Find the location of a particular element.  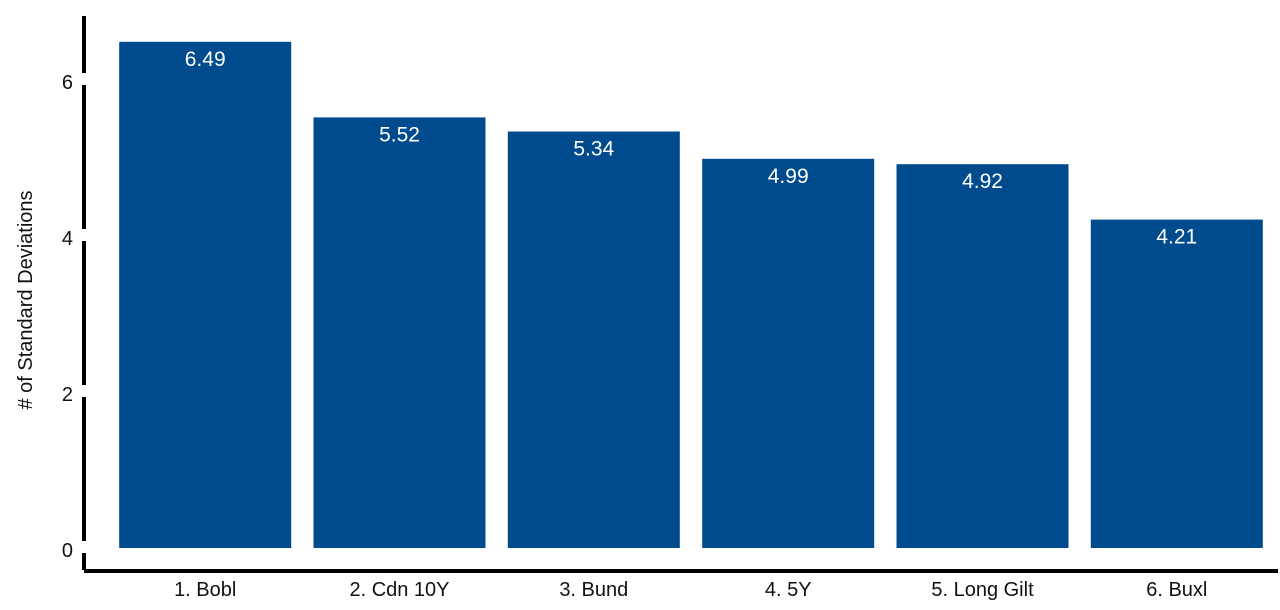

x-tick-label-1: 1. Bobl is located at coordinates (205, 590).